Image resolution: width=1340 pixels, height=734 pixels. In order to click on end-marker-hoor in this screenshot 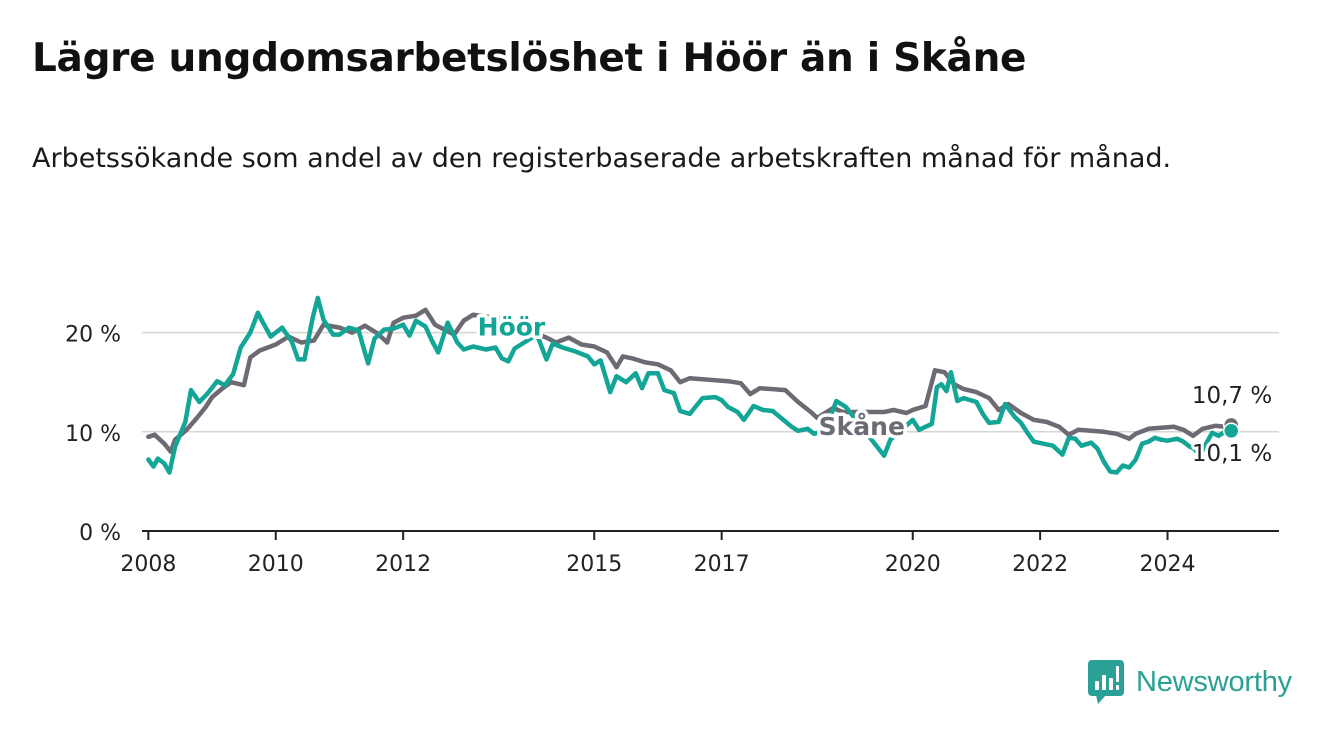, I will do `click(1231, 431)`.